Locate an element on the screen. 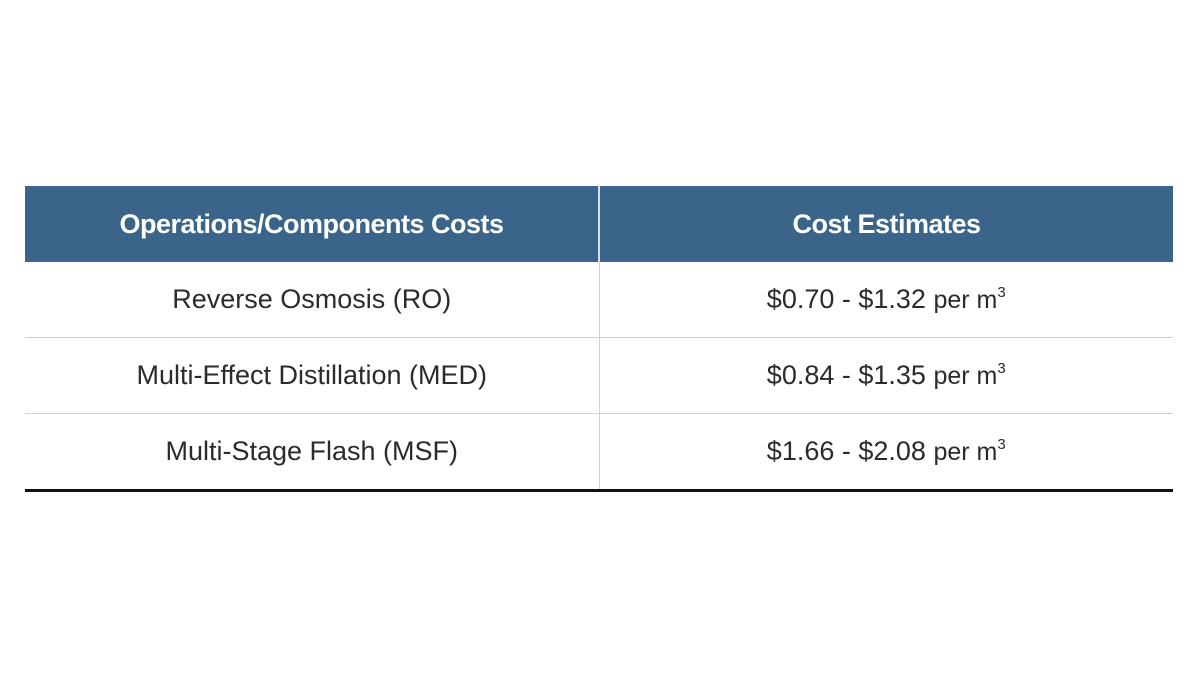  column-header-cost-estimates: Cost Estimates is located at coordinates (885, 224).